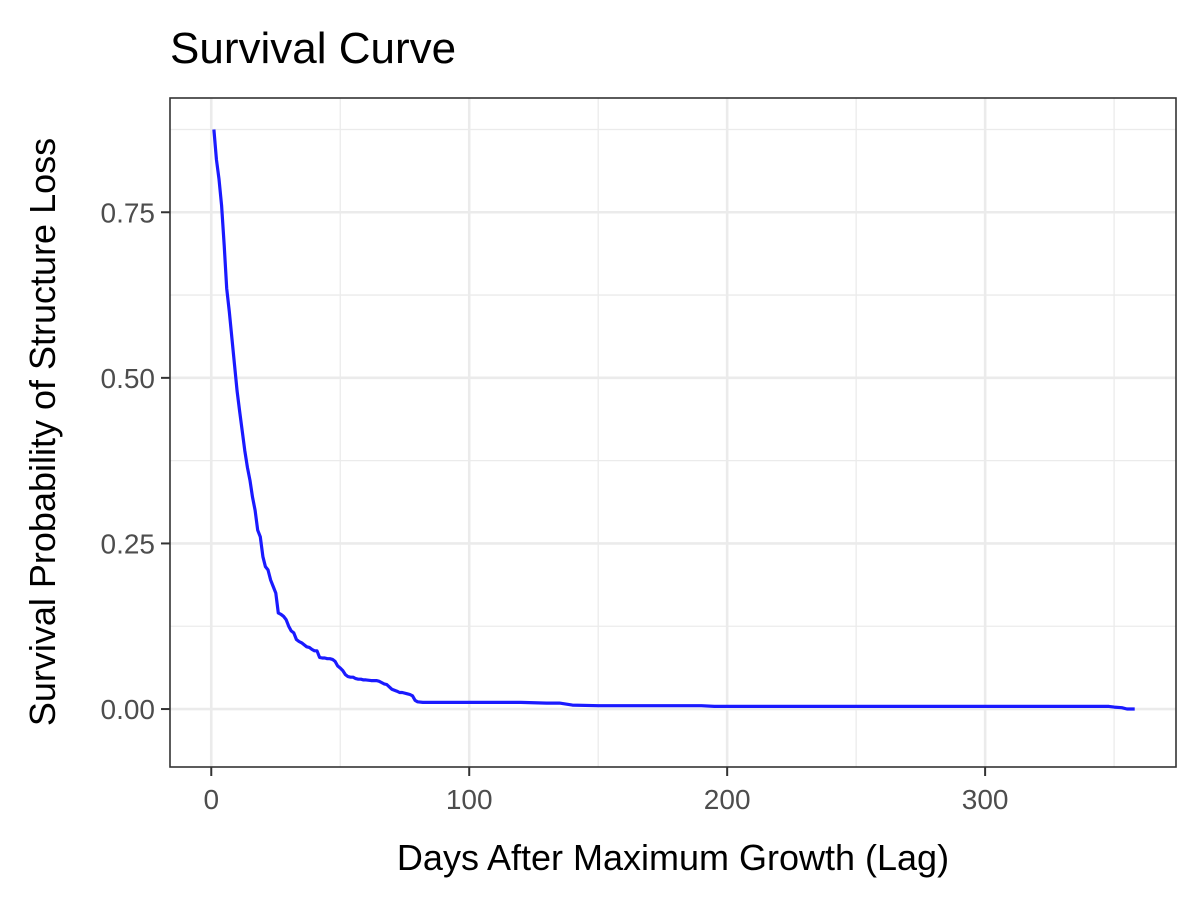 The width and height of the screenshot is (1200, 900). I want to click on x-axis-title: Days After Maximum Growth (Lag), so click(673, 857).